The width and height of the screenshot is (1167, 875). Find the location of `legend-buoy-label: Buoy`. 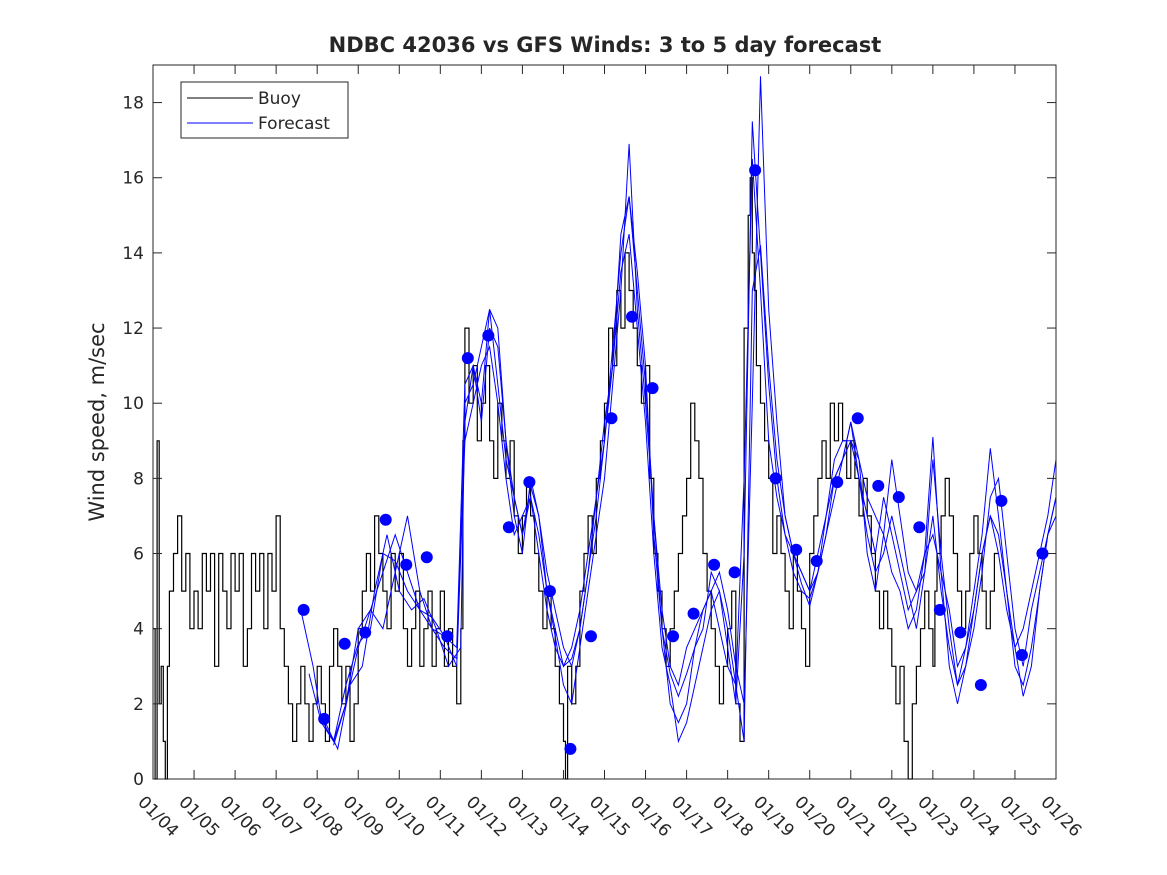

legend-buoy-label: Buoy is located at coordinates (279, 99).